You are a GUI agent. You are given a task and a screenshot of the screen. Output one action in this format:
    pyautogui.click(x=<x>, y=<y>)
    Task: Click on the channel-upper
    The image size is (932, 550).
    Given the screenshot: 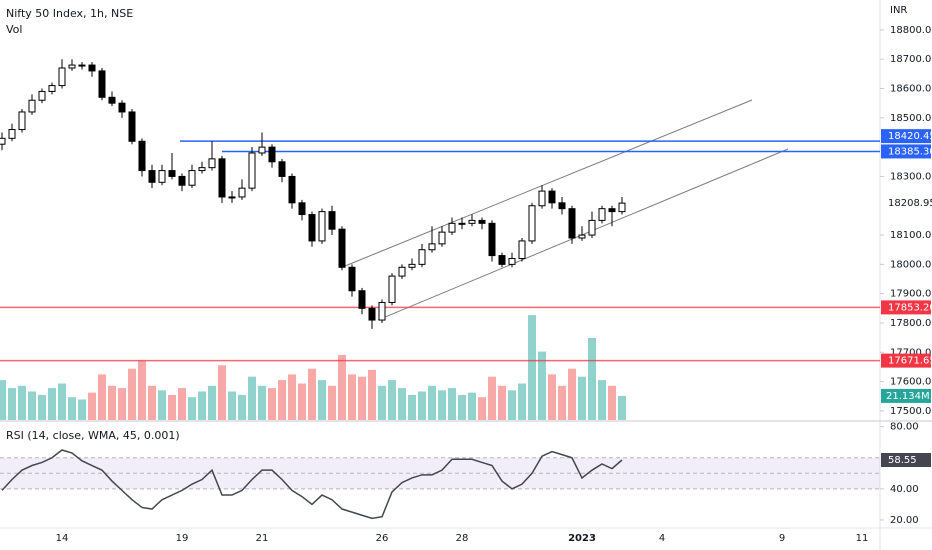 What is the action you would take?
    pyautogui.click(x=548, y=183)
    